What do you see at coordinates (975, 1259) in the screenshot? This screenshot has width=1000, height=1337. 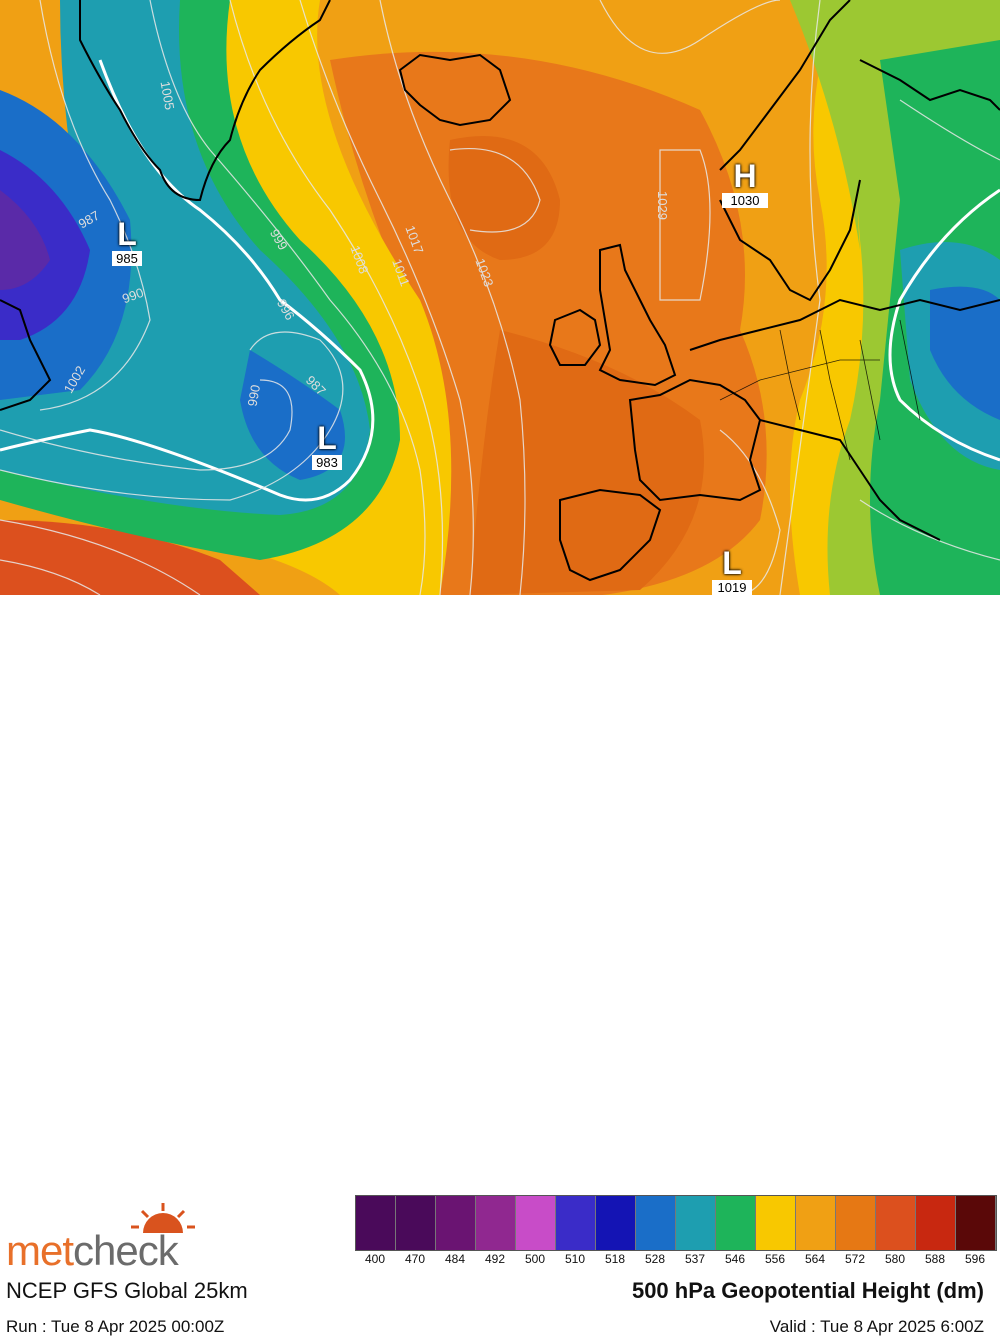 I see `scale-tick-label: 596` at bounding box center [975, 1259].